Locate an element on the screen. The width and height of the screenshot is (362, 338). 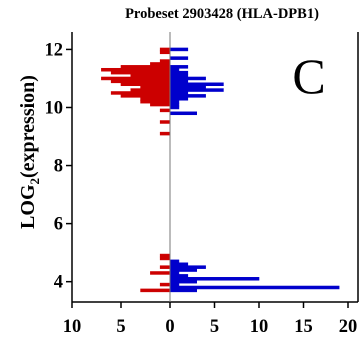
y-tick-label: 8 is located at coordinates (58, 167).